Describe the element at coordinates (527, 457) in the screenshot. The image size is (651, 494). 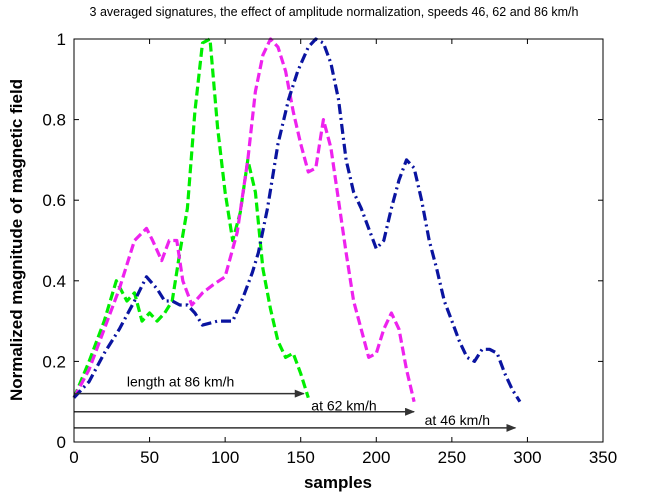
I see `x-tick-label-6: 300` at that location.